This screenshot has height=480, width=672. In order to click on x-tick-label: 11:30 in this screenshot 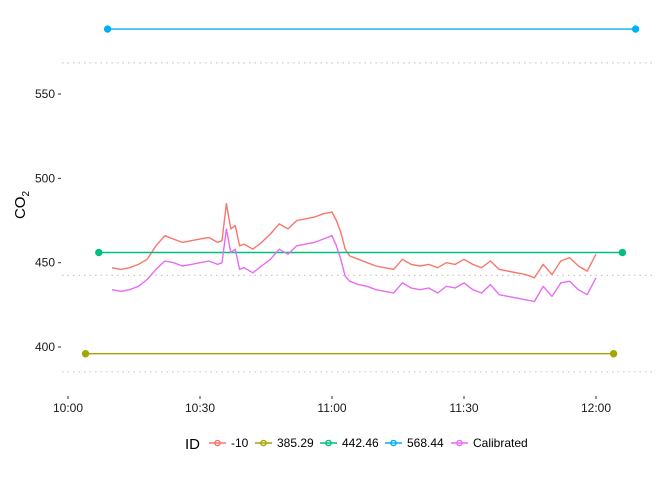, I will do `click(463, 408)`.